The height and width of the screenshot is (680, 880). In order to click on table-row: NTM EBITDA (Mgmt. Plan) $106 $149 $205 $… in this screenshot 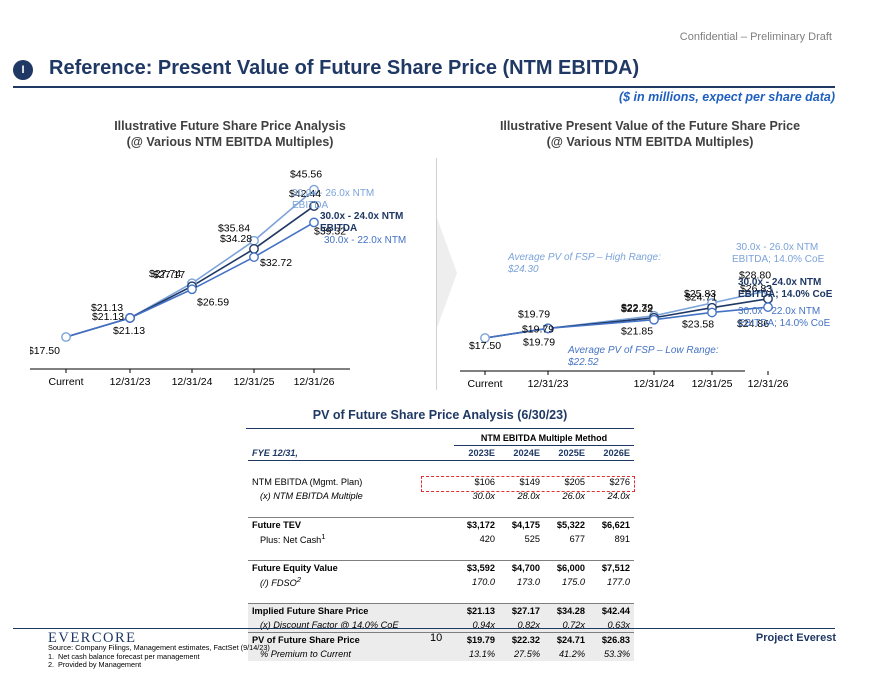, I will do `click(441, 482)`.